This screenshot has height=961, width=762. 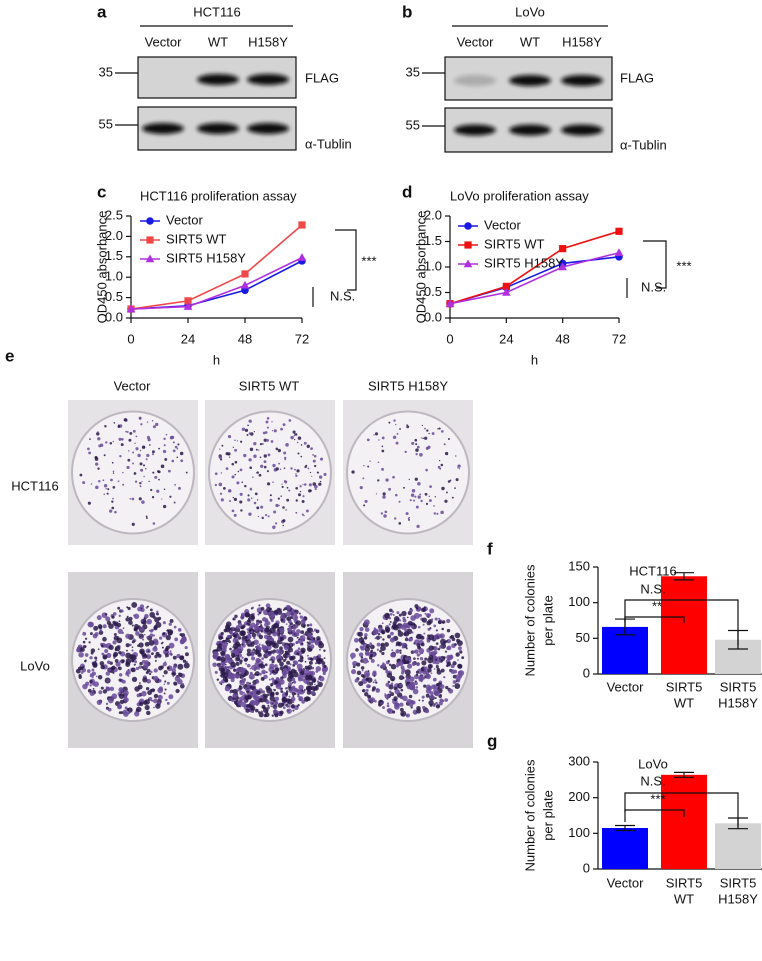 What do you see at coordinates (534, 359) in the screenshot?
I see `x-axis-label: h` at bounding box center [534, 359].